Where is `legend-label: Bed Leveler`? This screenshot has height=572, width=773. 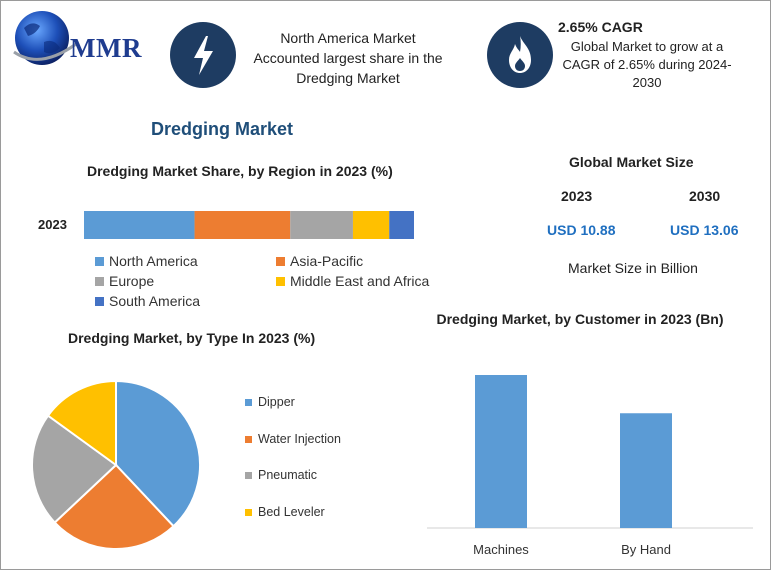
legend-label: Bed Leveler is located at coordinates (291, 512).